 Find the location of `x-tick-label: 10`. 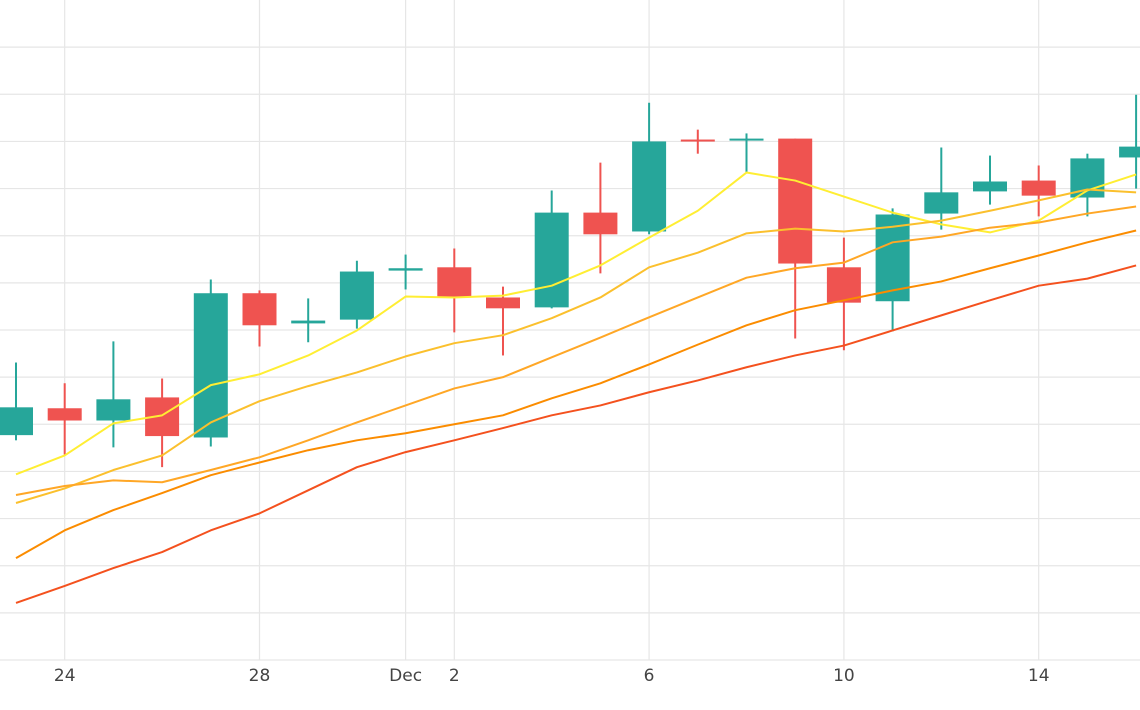

x-tick-label: 10 is located at coordinates (844, 676).